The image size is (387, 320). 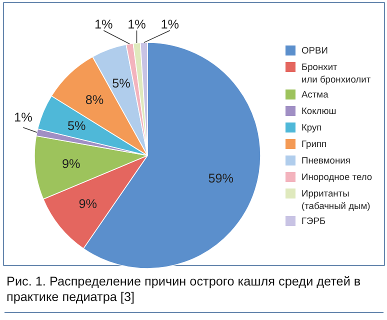 What do you see at coordinates (319, 111) in the screenshot?
I see `legend-label: Коклюш` at bounding box center [319, 111].